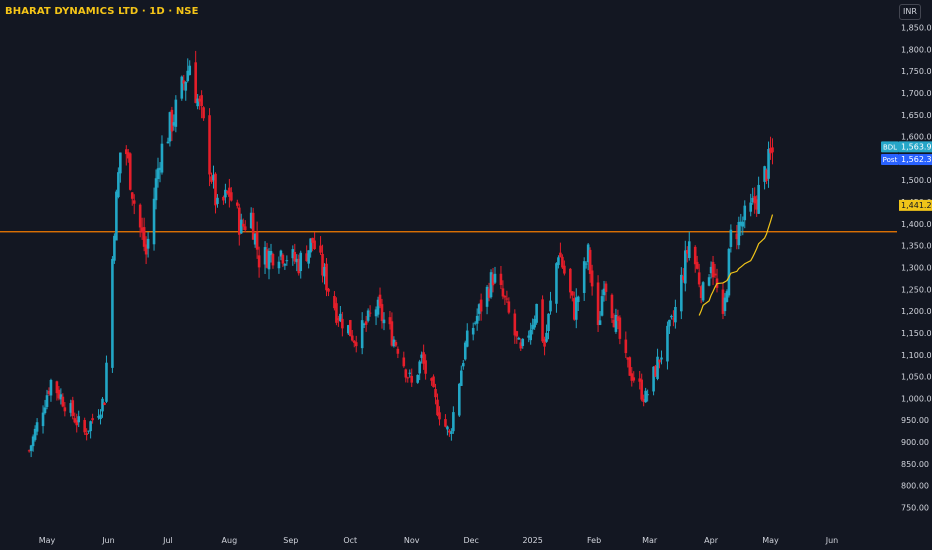 This screenshot has height=550, width=932. What do you see at coordinates (108, 540) in the screenshot?
I see `x-tick-label: Jun` at bounding box center [108, 540].